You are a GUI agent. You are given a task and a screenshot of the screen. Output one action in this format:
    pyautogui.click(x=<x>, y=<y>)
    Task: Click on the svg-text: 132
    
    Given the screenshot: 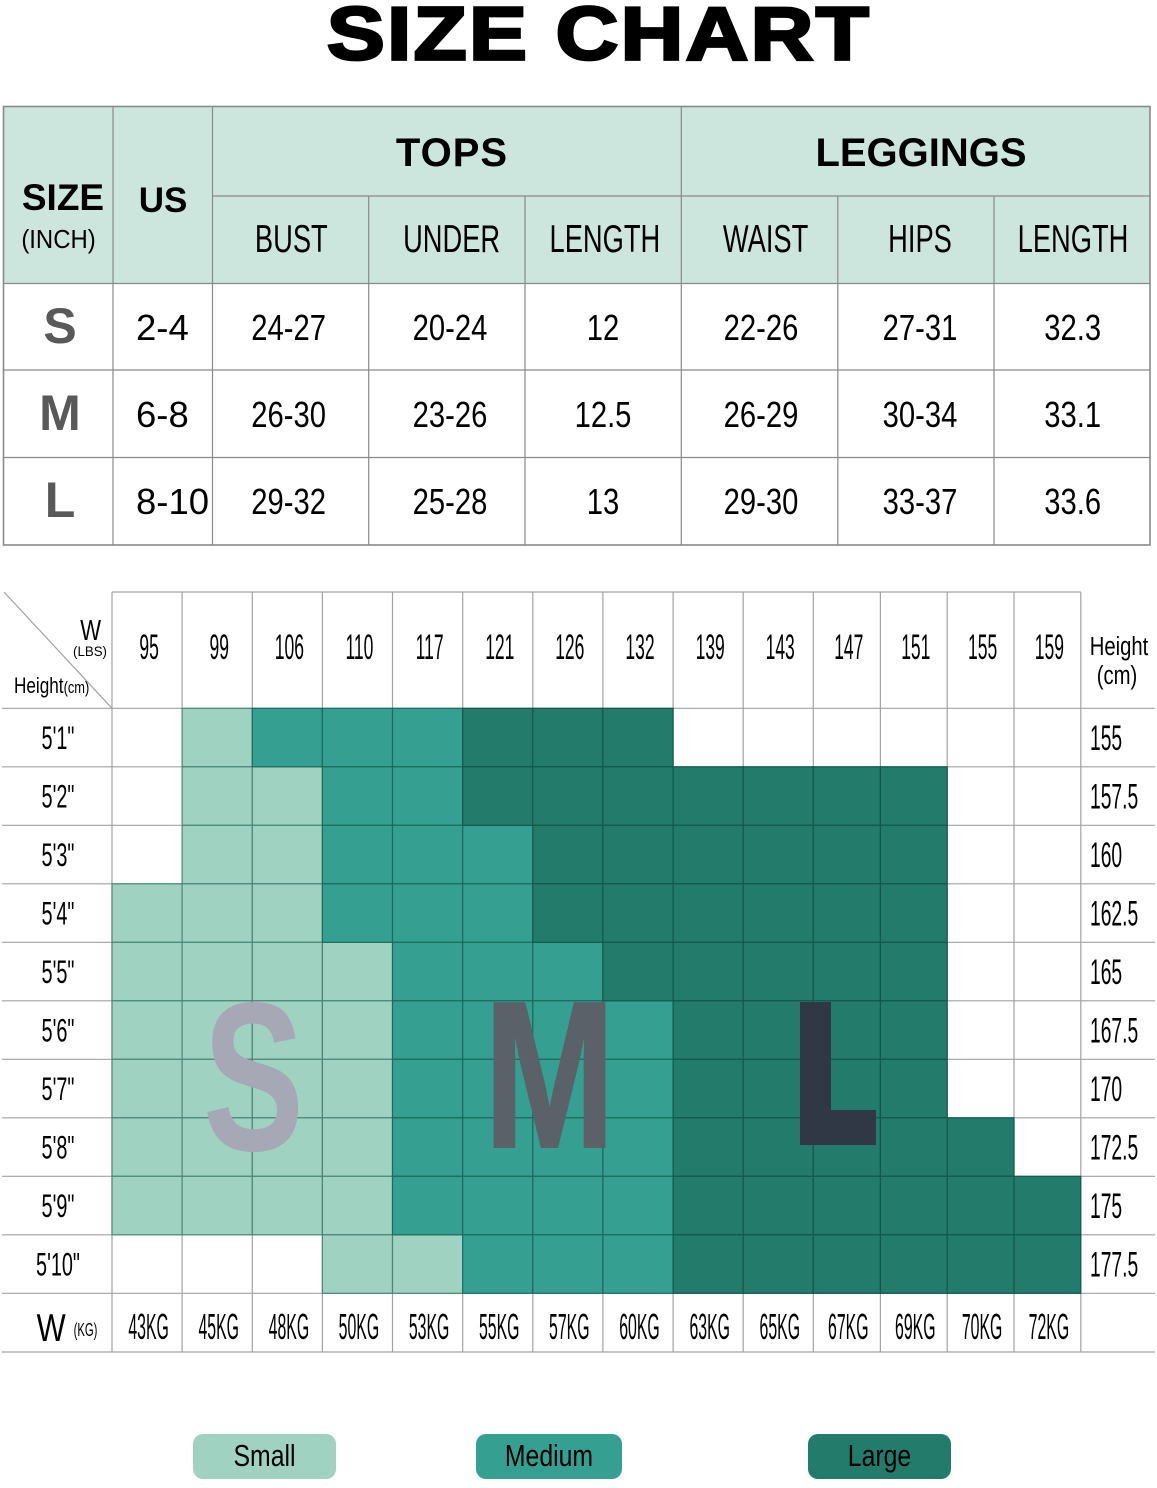 What is the action you would take?
    pyautogui.click(x=639, y=646)
    